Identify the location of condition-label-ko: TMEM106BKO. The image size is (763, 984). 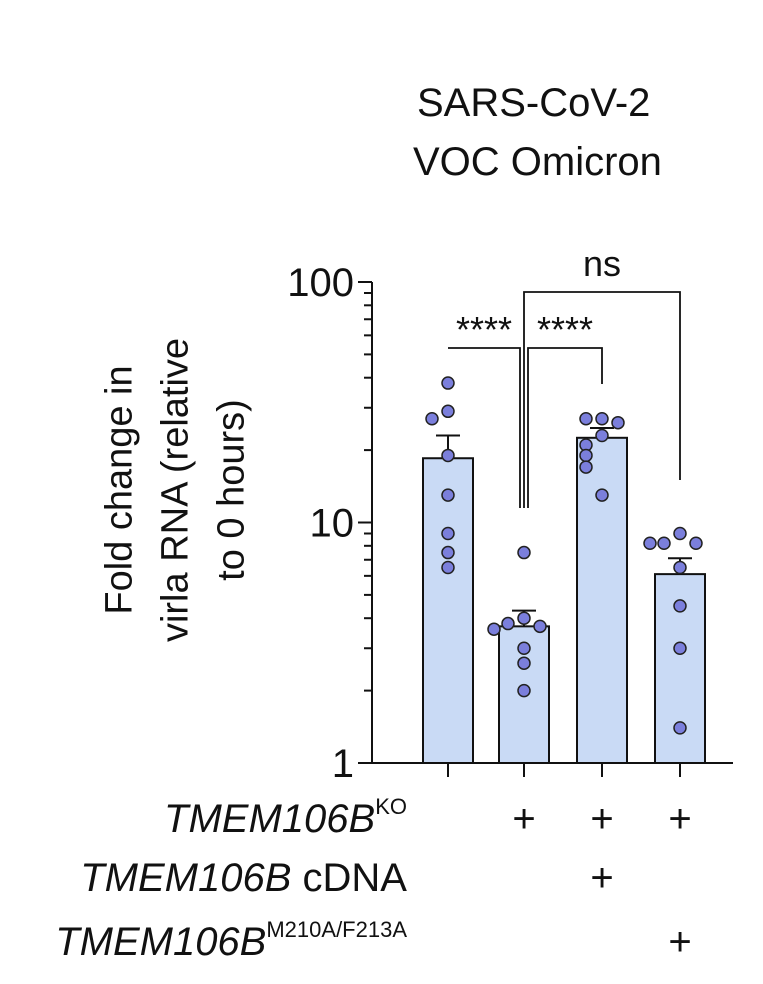
(285, 818).